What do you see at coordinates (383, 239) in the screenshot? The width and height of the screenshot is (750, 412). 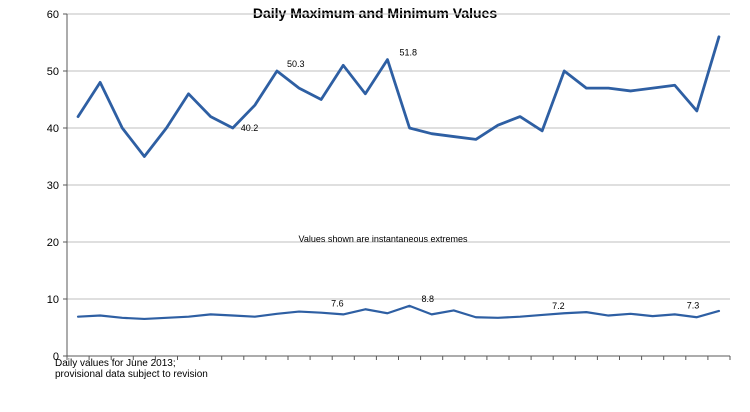 I see `chart-annotation: Values shown are instantaneous extremes` at bounding box center [383, 239].